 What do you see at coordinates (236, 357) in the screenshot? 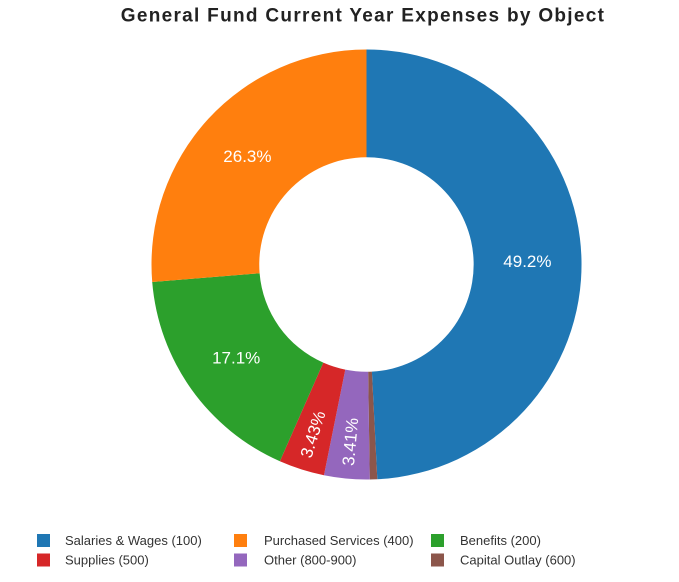
I see `svg-text: 17.1%` at bounding box center [236, 357].